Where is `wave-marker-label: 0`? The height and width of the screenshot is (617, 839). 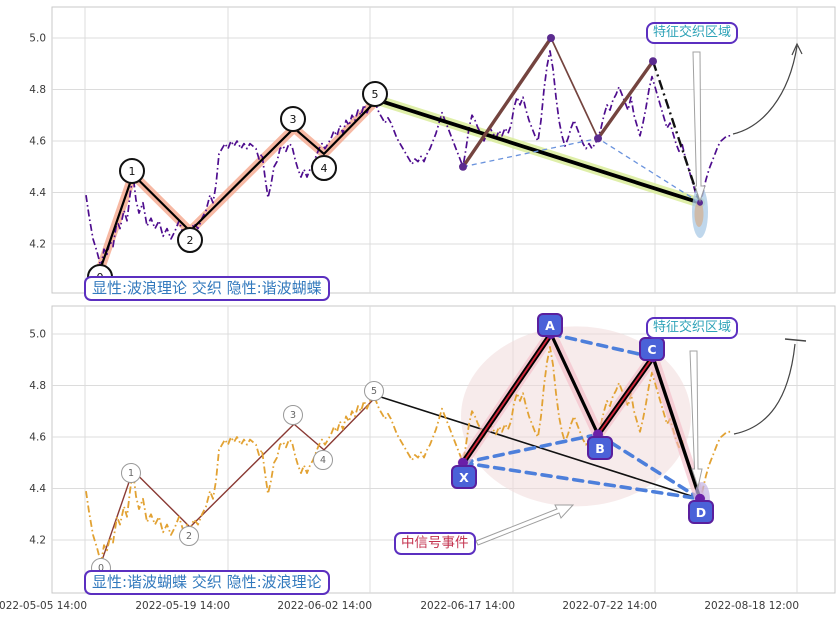 wave-marker-label: 0 is located at coordinates (101, 568).